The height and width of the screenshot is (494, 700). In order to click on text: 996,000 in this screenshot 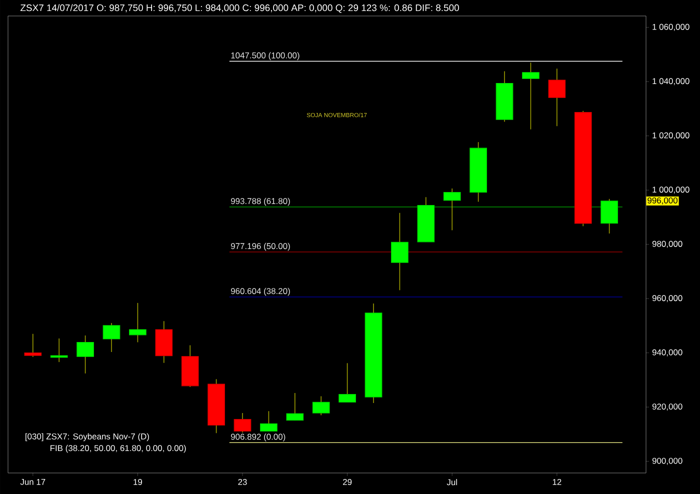, I will do `click(663, 200)`.